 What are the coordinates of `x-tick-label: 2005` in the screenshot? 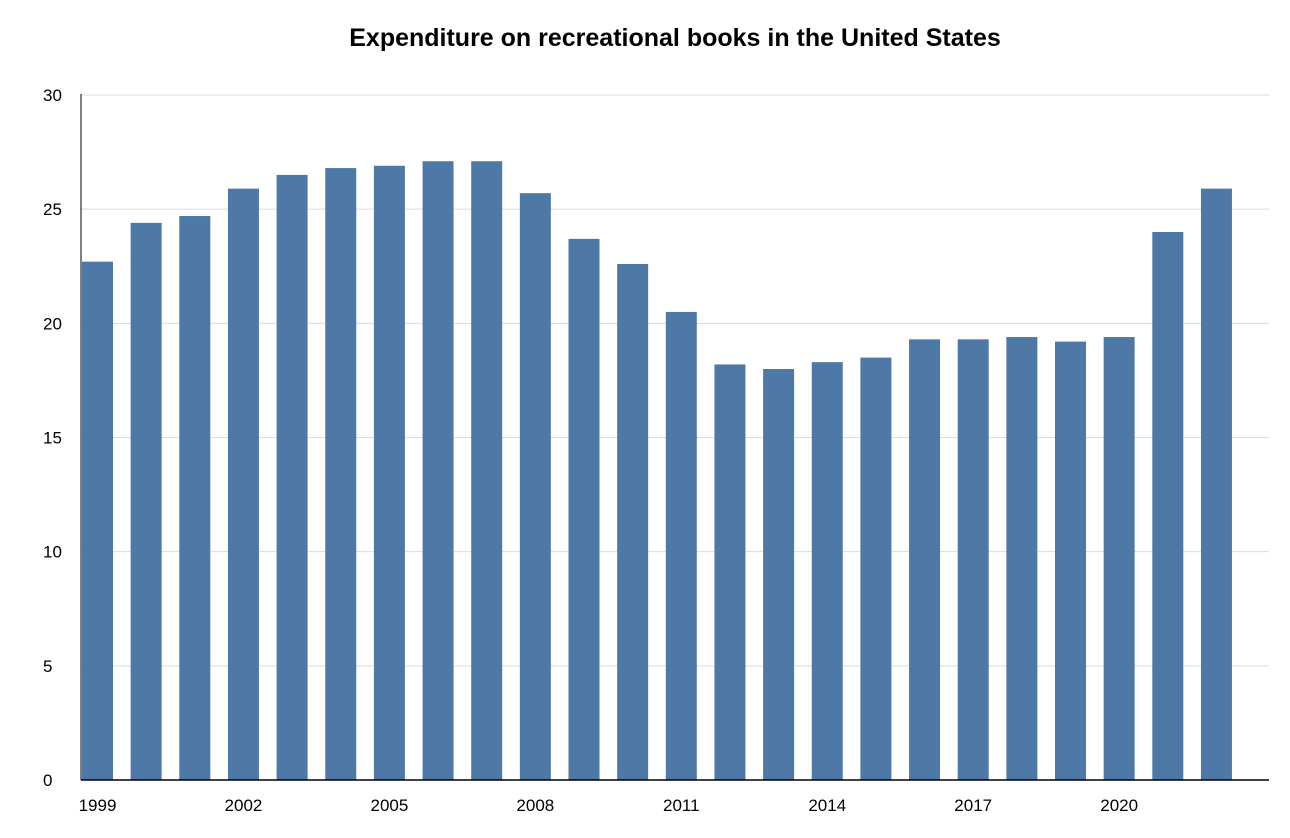 It's located at (389, 805).